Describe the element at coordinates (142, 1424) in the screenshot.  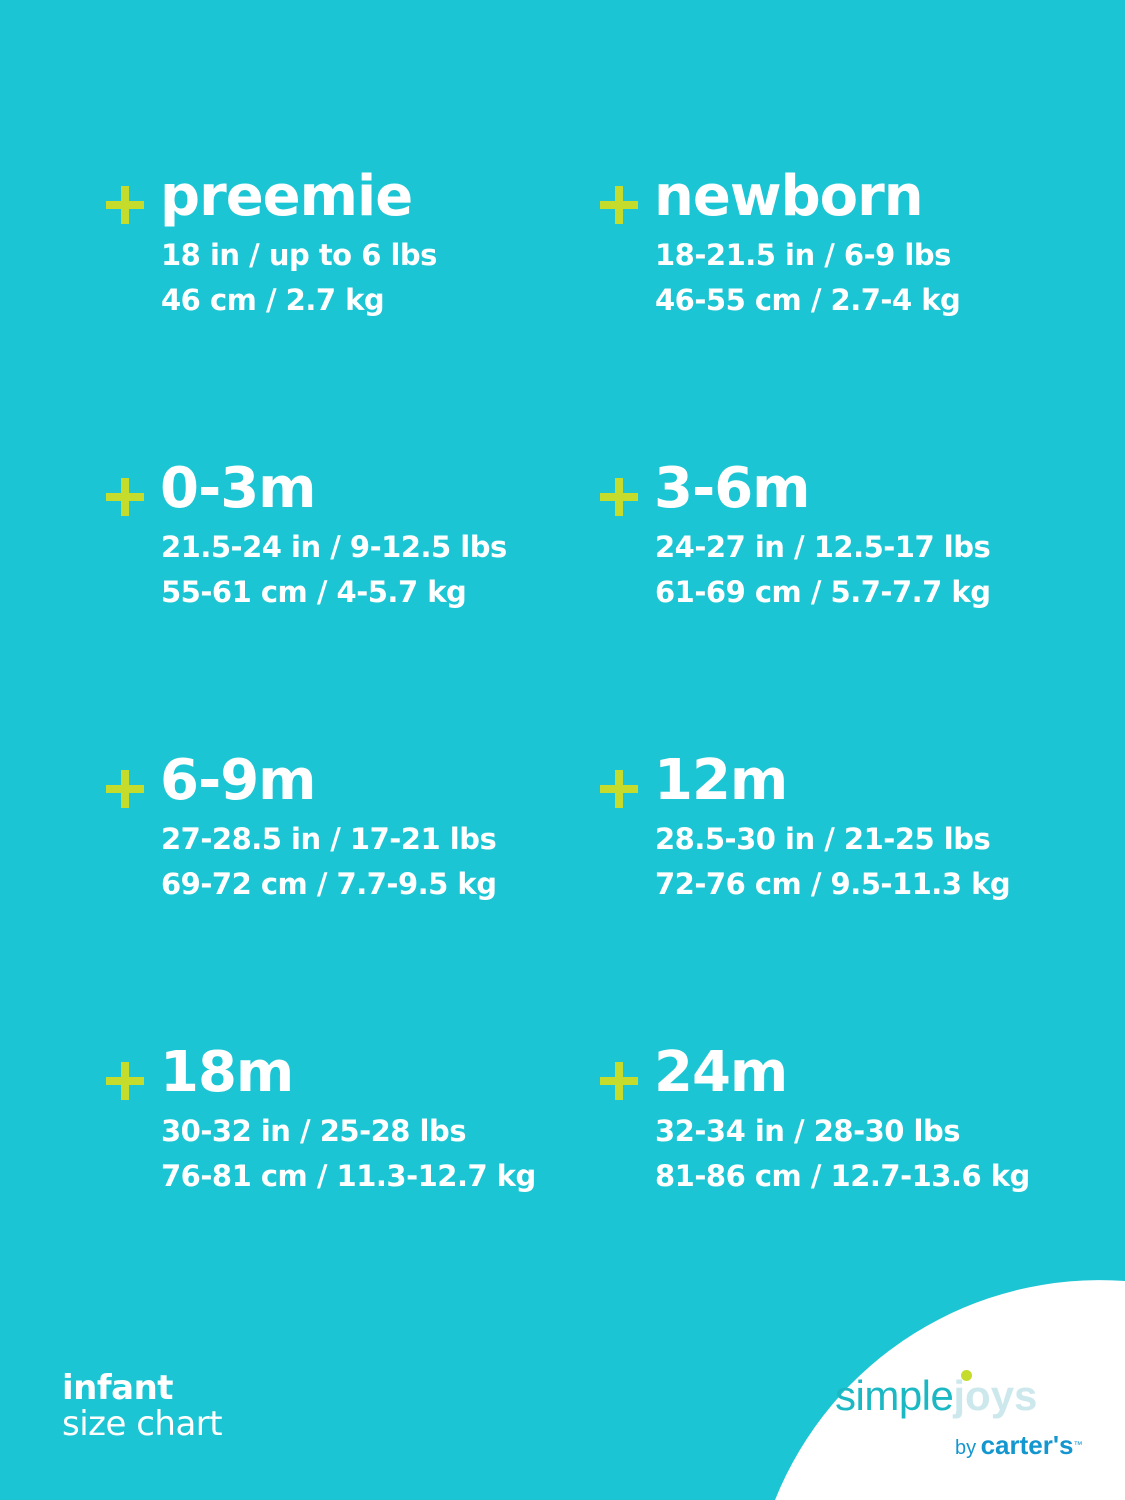
I see `caption-size-chart: size chart` at that location.